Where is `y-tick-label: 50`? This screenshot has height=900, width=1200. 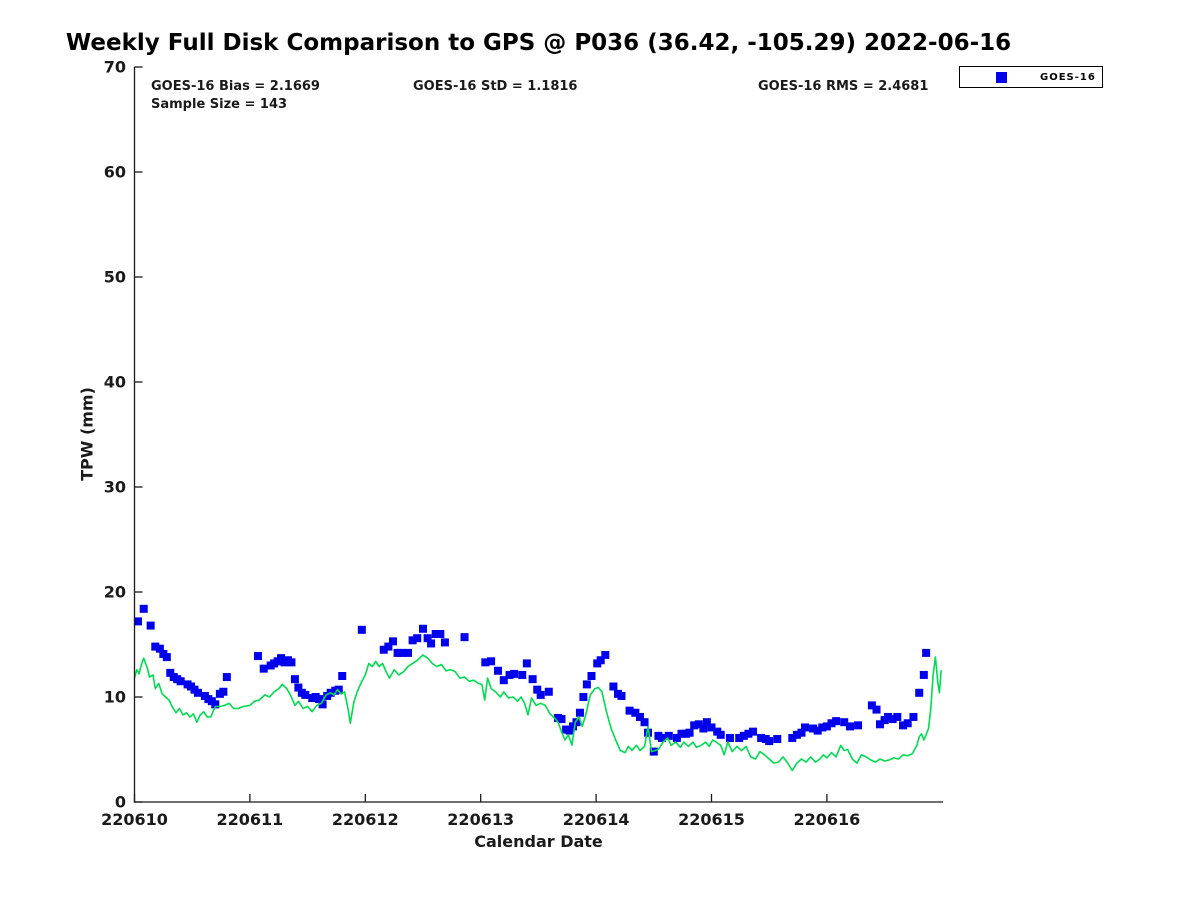 y-tick-label: 50 is located at coordinates (115, 277).